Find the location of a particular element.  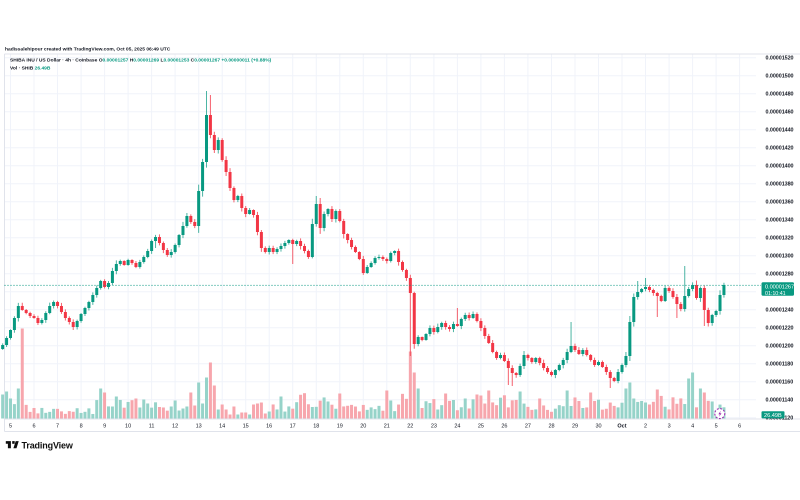

svg-text: 29 is located at coordinates (575, 427).